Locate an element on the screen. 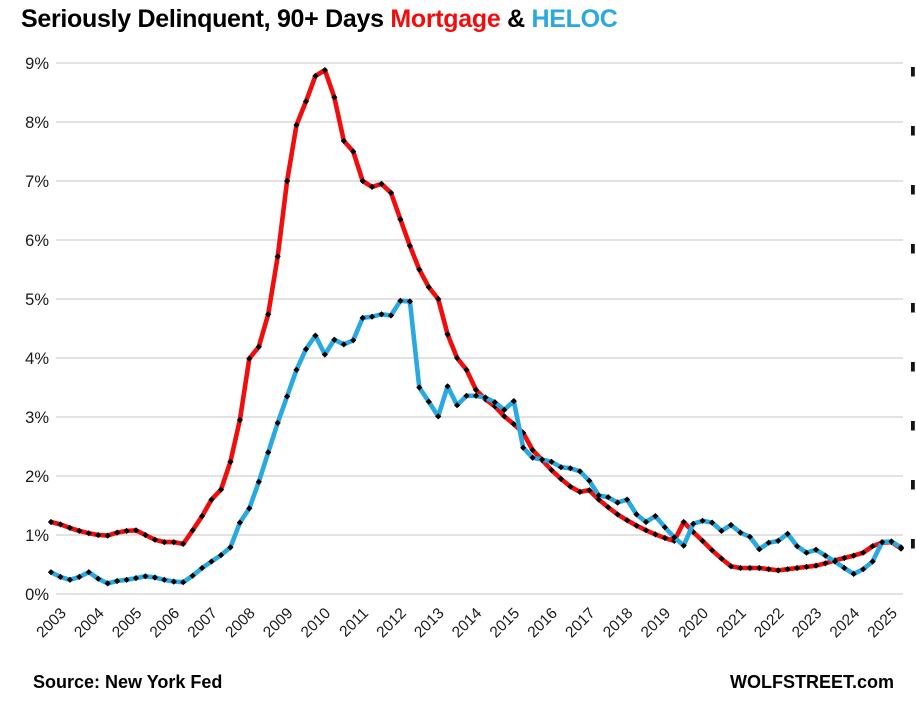 The height and width of the screenshot is (709, 916). title-prefix: Seriously Delinquent, 90+ Days is located at coordinates (206, 19).